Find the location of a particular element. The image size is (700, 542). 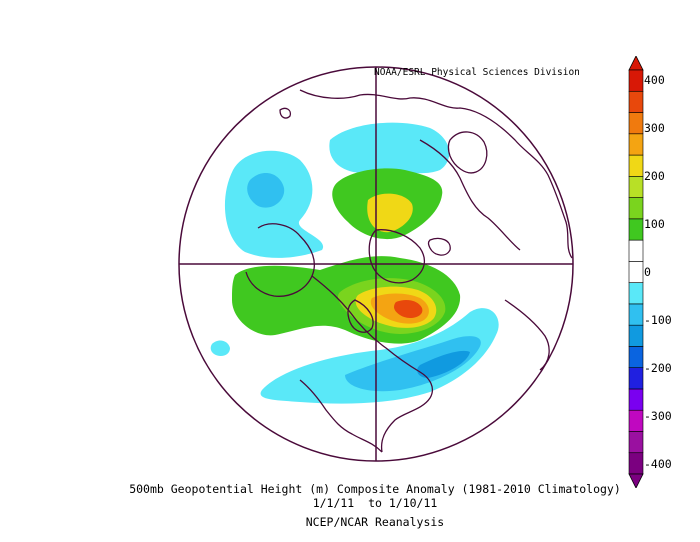

anomaly-pos-arctic-core is located at coordinates (390, 213).